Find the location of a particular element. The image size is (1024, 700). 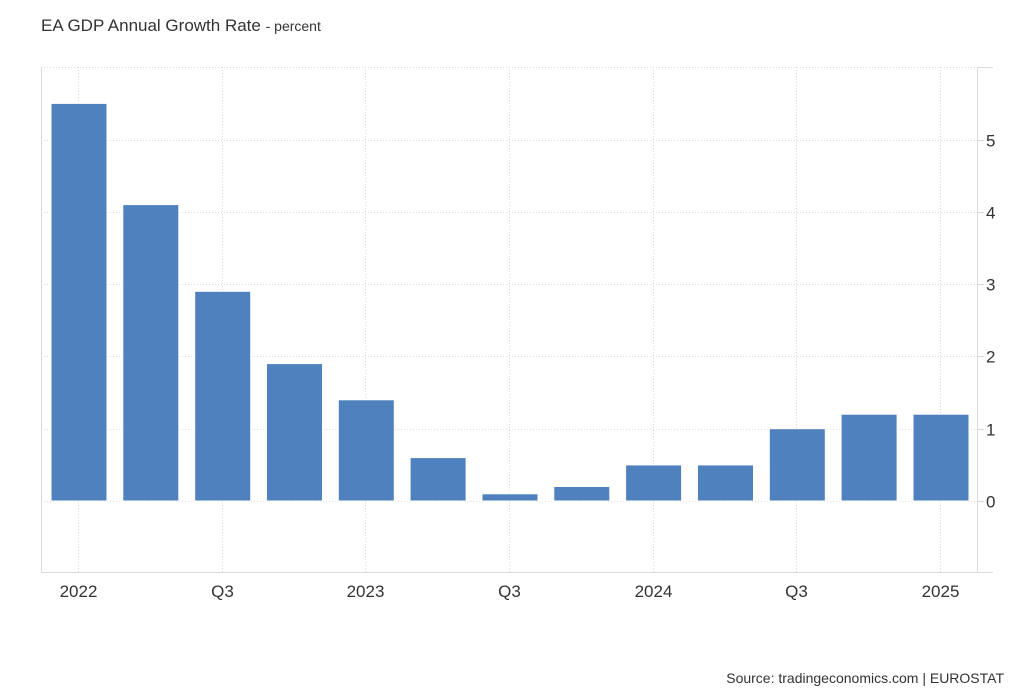

y-tick-label: 4 is located at coordinates (990, 213).